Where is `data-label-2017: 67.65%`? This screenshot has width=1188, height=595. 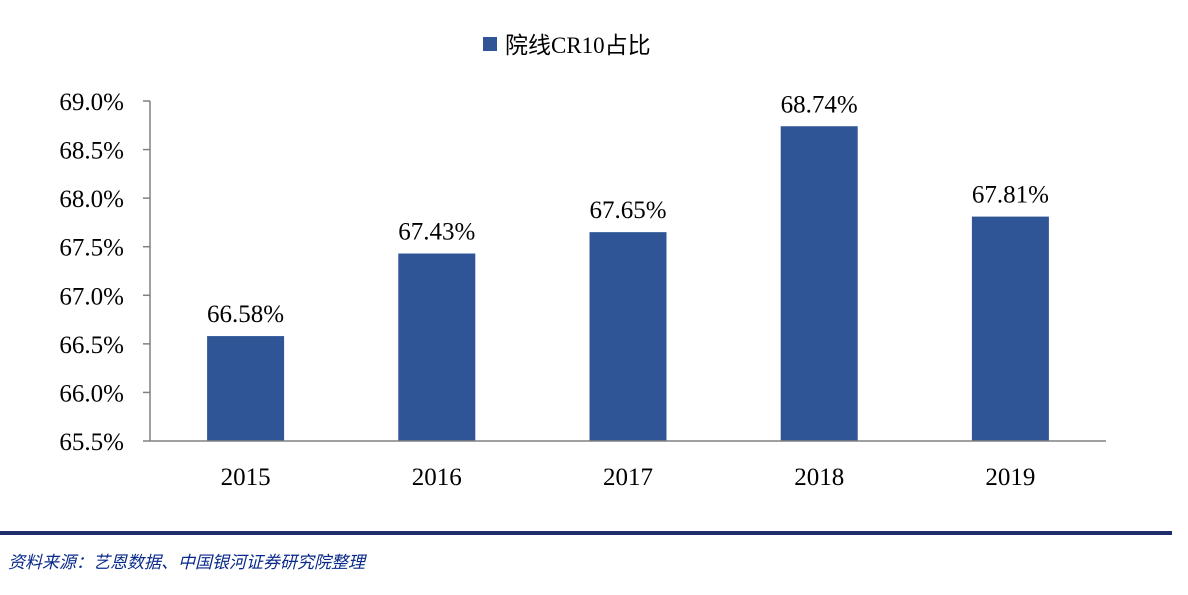 data-label-2017: 67.65% is located at coordinates (627, 210).